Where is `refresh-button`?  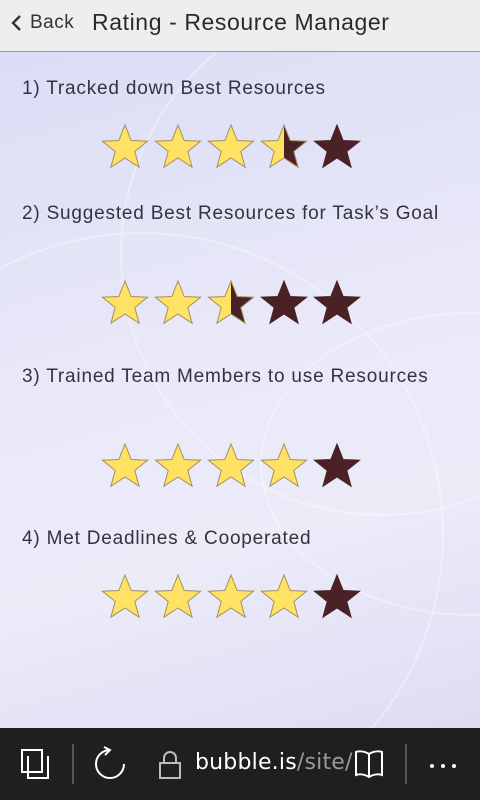
refresh-button is located at coordinates (110, 766).